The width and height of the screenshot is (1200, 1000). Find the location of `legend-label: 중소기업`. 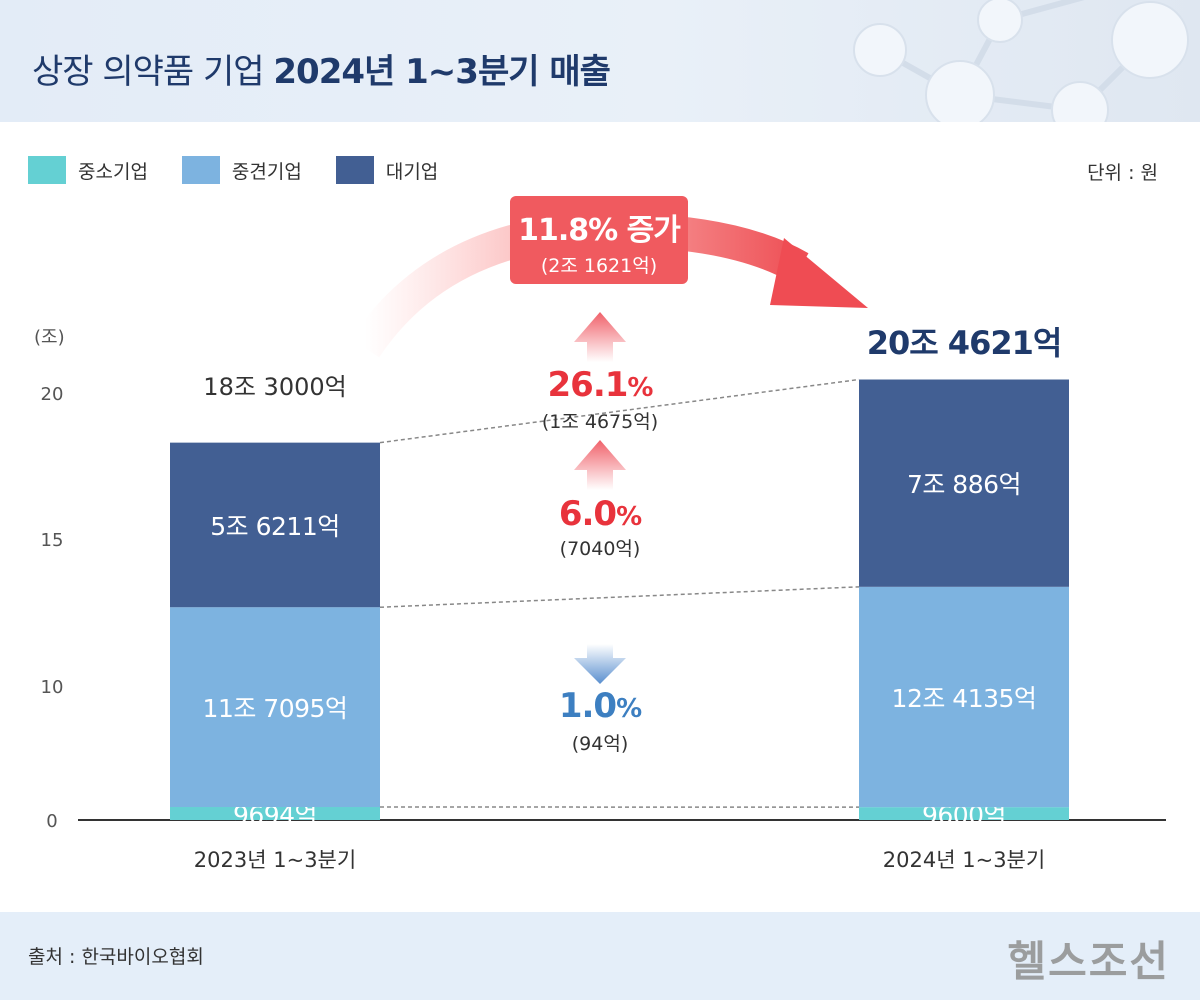

legend-label: 중소기업 is located at coordinates (113, 171).